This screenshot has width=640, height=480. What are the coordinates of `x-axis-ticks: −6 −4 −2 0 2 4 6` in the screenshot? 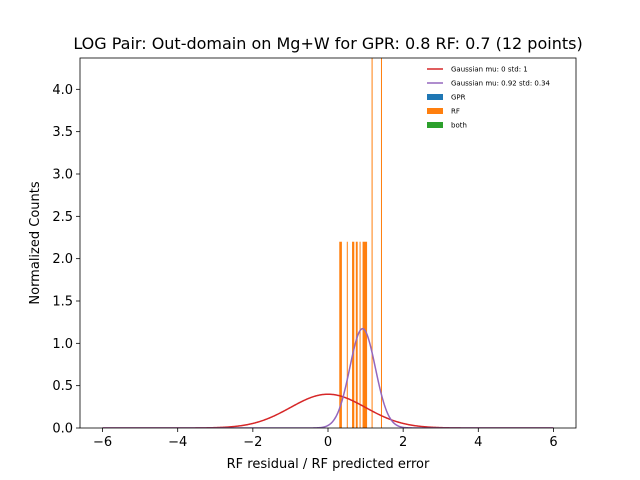 It's located at (325, 439).